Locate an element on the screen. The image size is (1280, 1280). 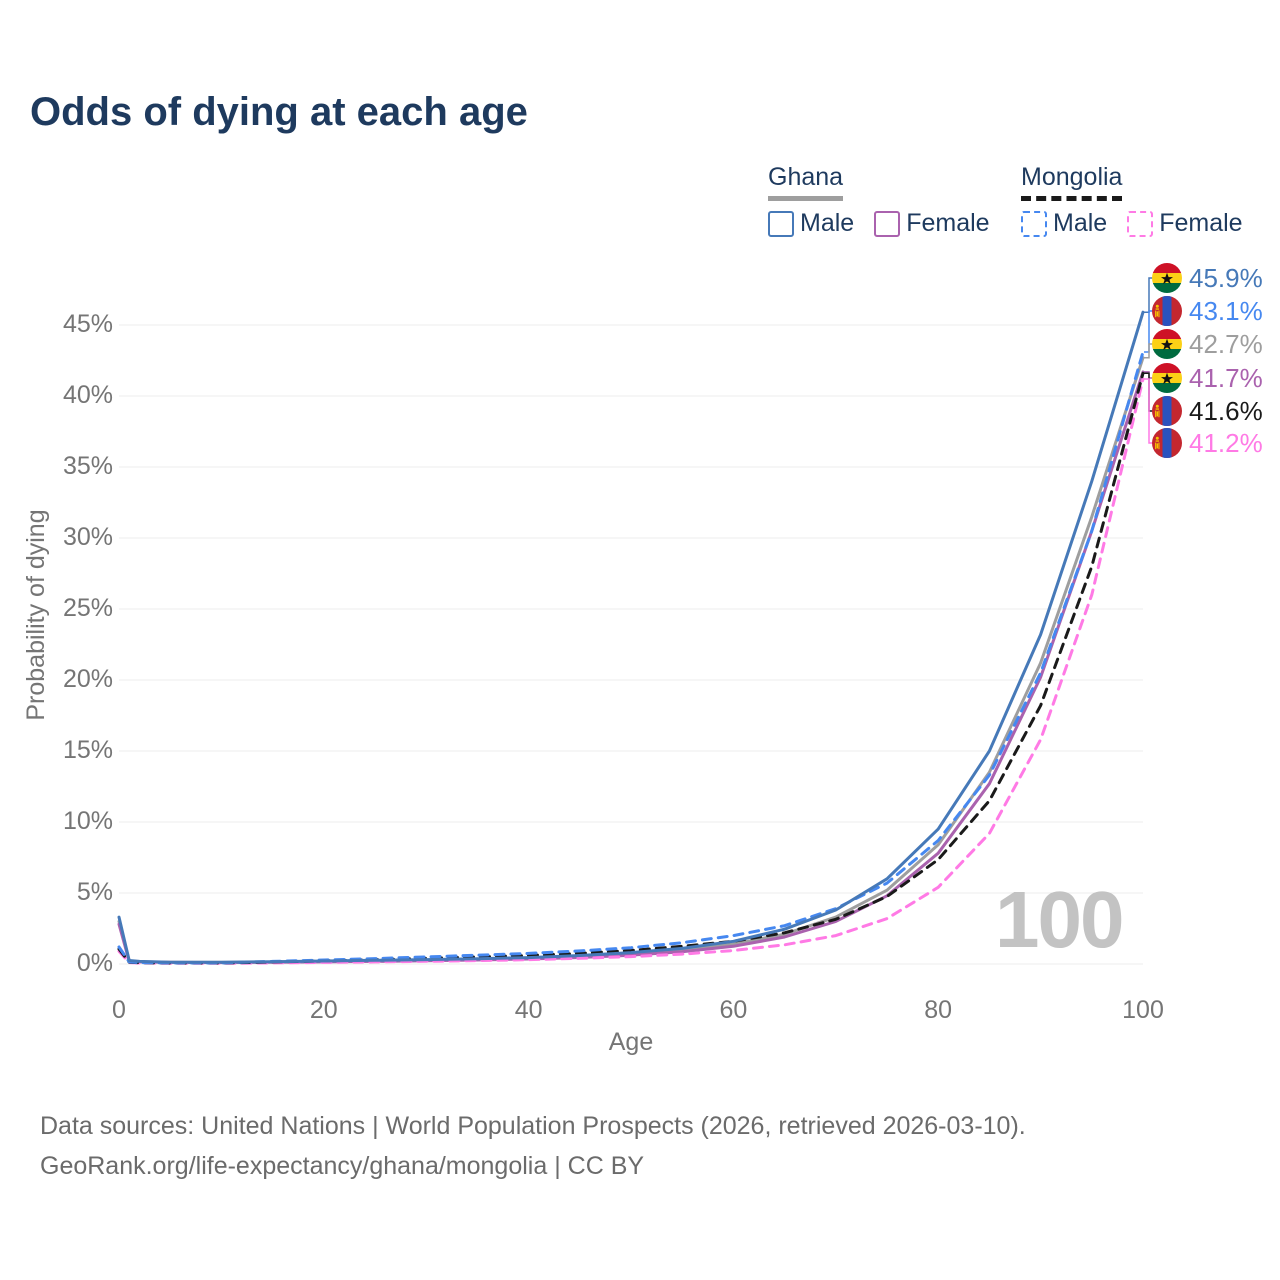
y-tick-label: 20% is located at coordinates (87, 679).